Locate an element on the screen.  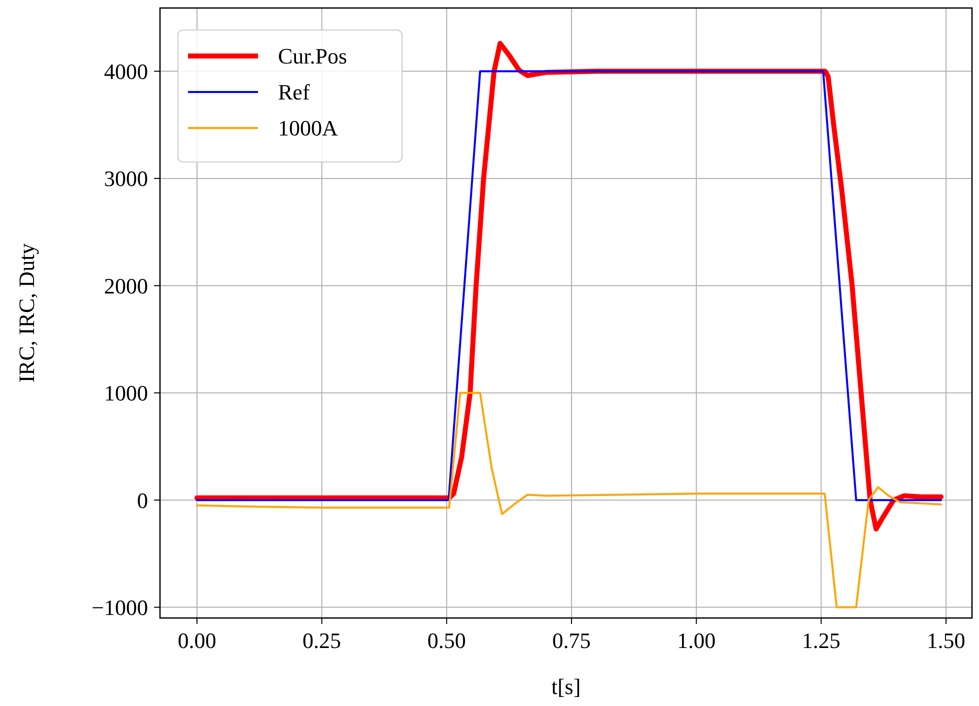
x-tick-label: 0.75 is located at coordinates (571, 640).